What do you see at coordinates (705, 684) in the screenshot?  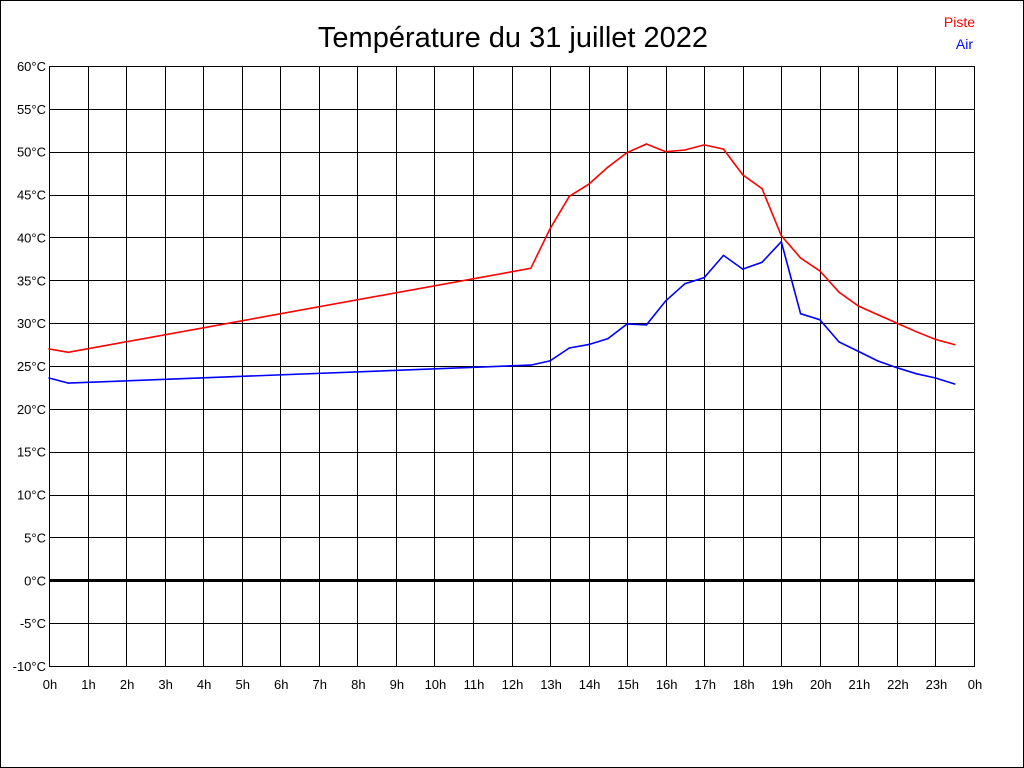 I see `x-tick-label: 17h` at bounding box center [705, 684].